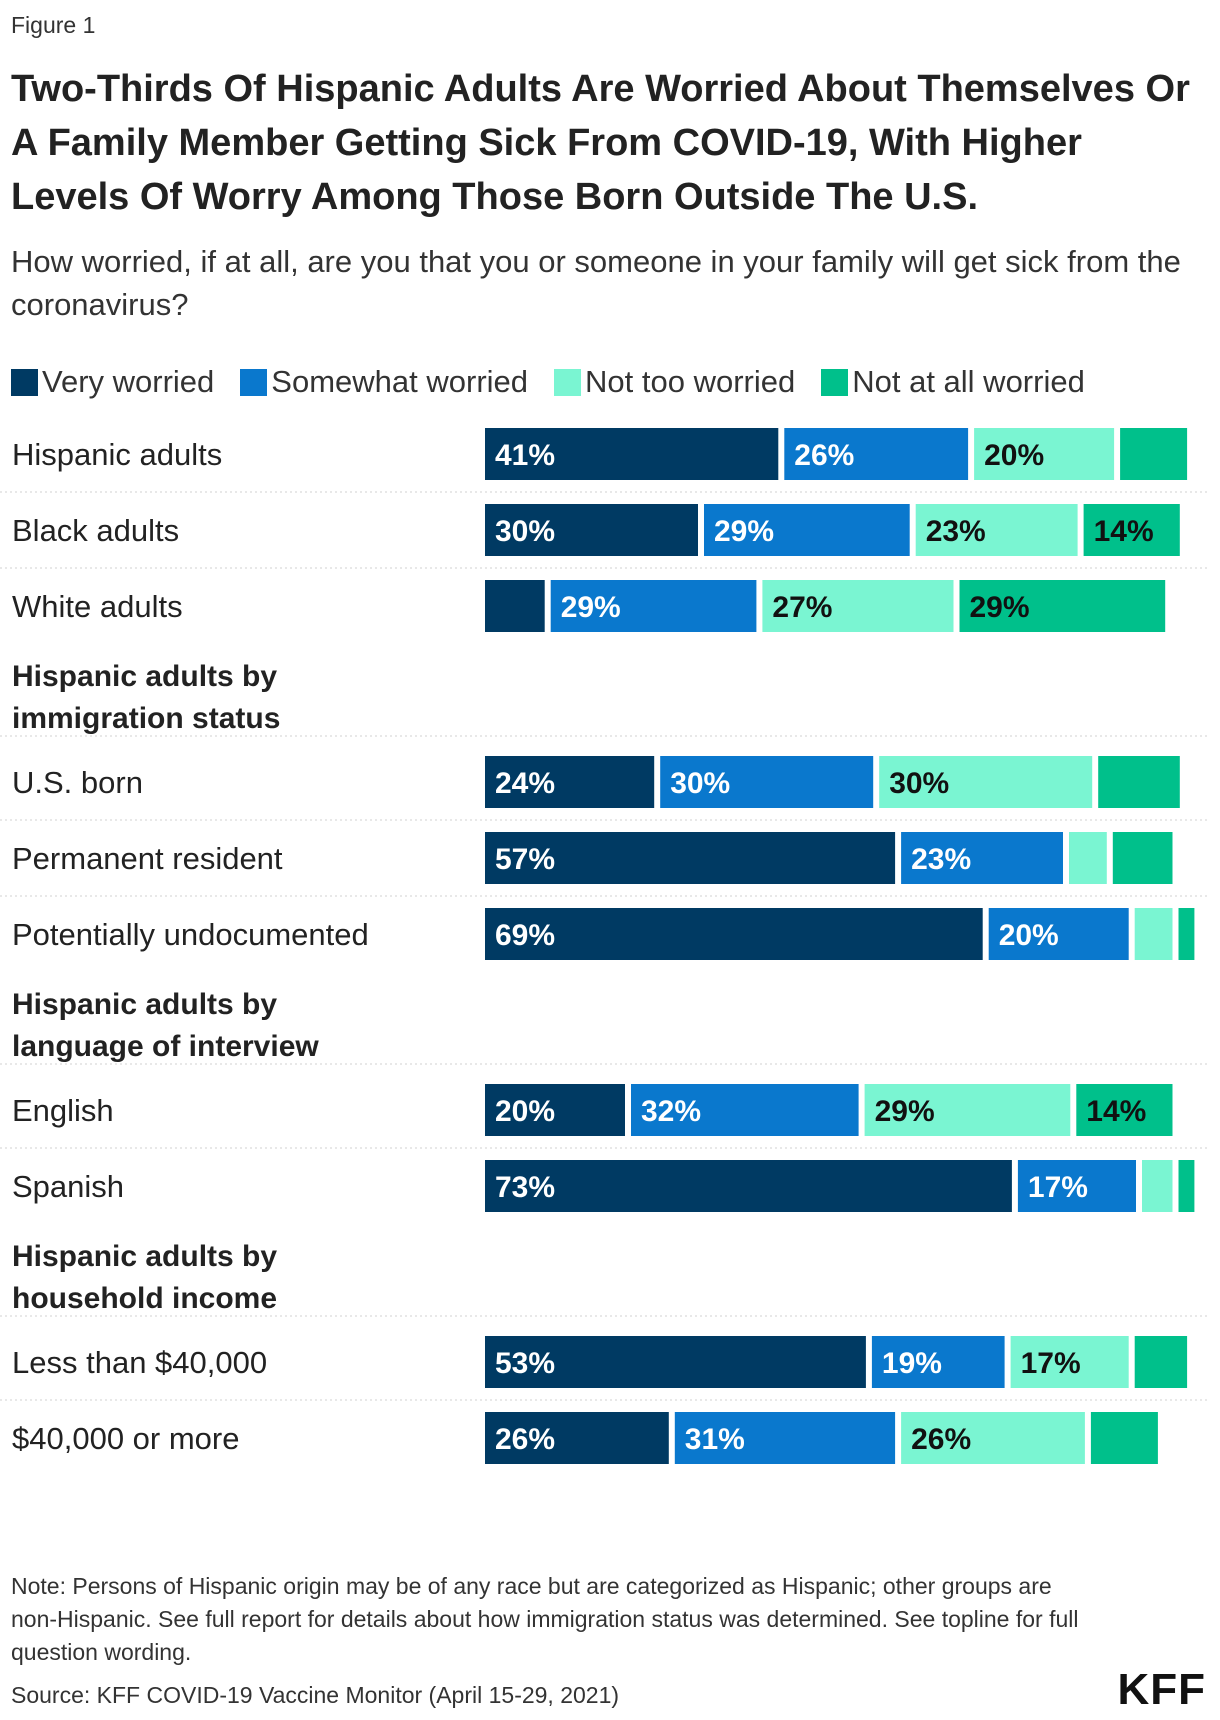 Image resolution: width=1220 pixels, height=1720 pixels. Describe the element at coordinates (95, 530) in the screenshot. I see `row-label: Black adults` at that location.